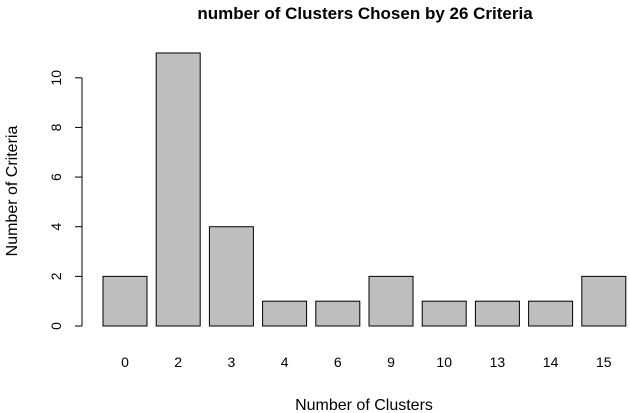  Describe the element at coordinates (56, 326) in the screenshot. I see `y-tick-label: 0` at that location.